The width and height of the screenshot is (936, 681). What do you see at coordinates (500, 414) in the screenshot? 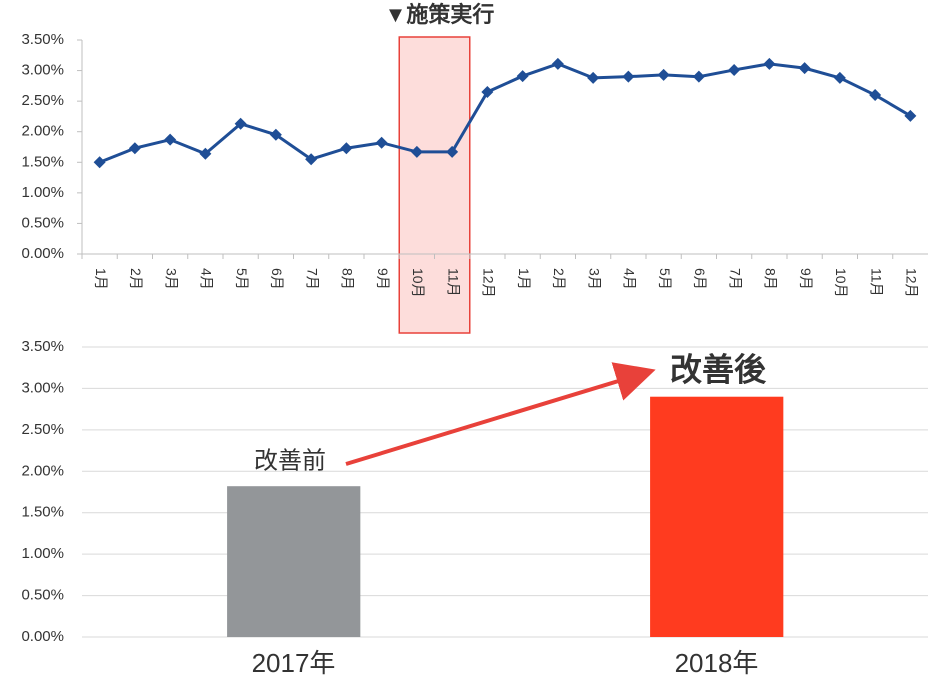
I see `arrow` at bounding box center [500, 414].